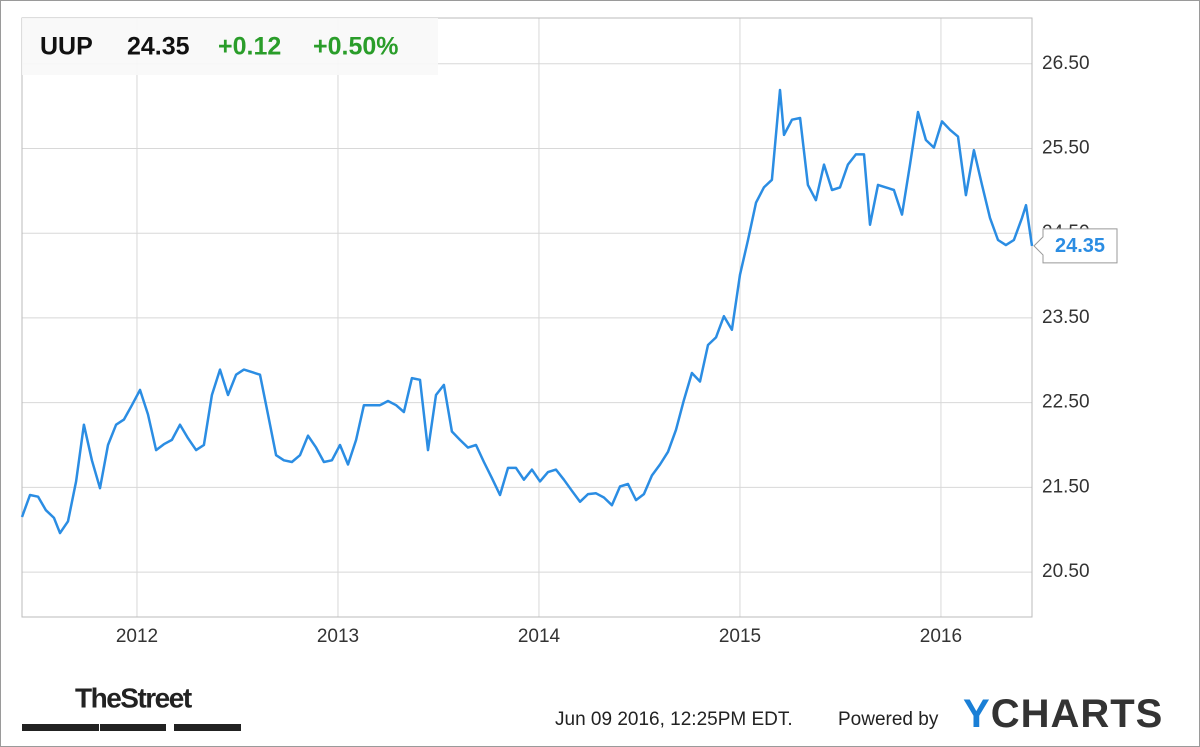 The width and height of the screenshot is (1200, 747). I want to click on y-tick-label: 26.50, so click(1066, 63).